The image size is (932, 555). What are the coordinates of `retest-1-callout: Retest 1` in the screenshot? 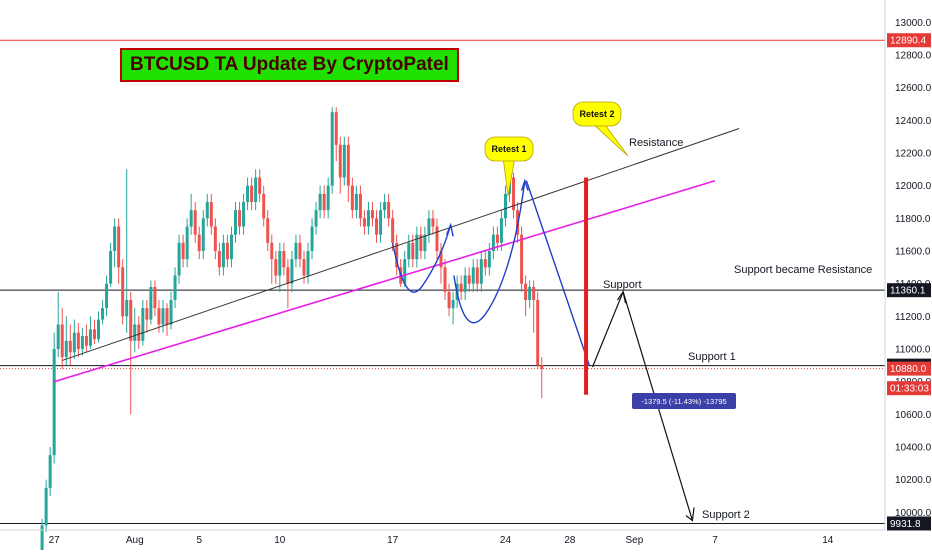 It's located at (509, 166).